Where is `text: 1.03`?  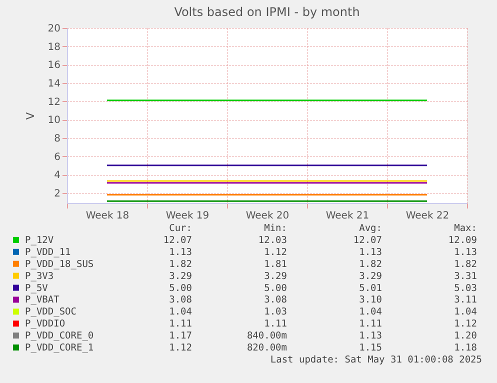
text: 1.03 is located at coordinates (275, 312).